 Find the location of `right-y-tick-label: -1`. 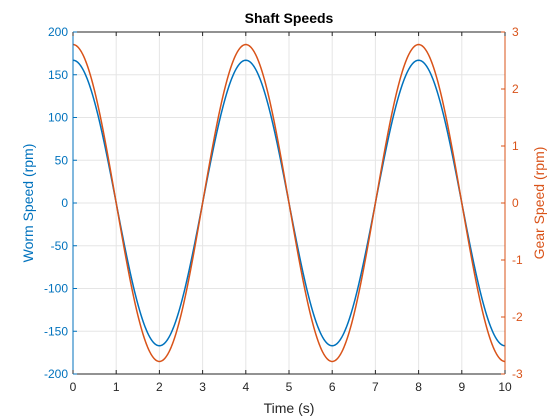

right-y-tick-label: -1 is located at coordinates (517, 260).